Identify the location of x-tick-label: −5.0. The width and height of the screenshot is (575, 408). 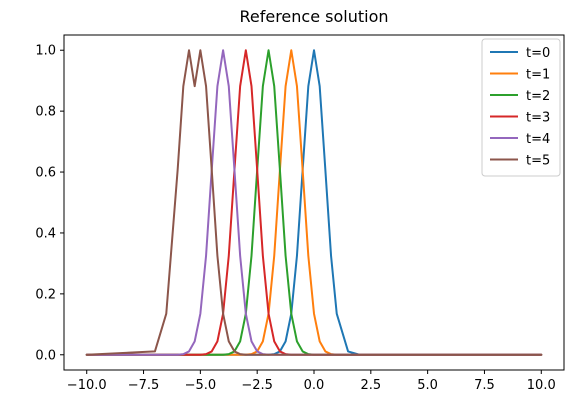
(201, 385).